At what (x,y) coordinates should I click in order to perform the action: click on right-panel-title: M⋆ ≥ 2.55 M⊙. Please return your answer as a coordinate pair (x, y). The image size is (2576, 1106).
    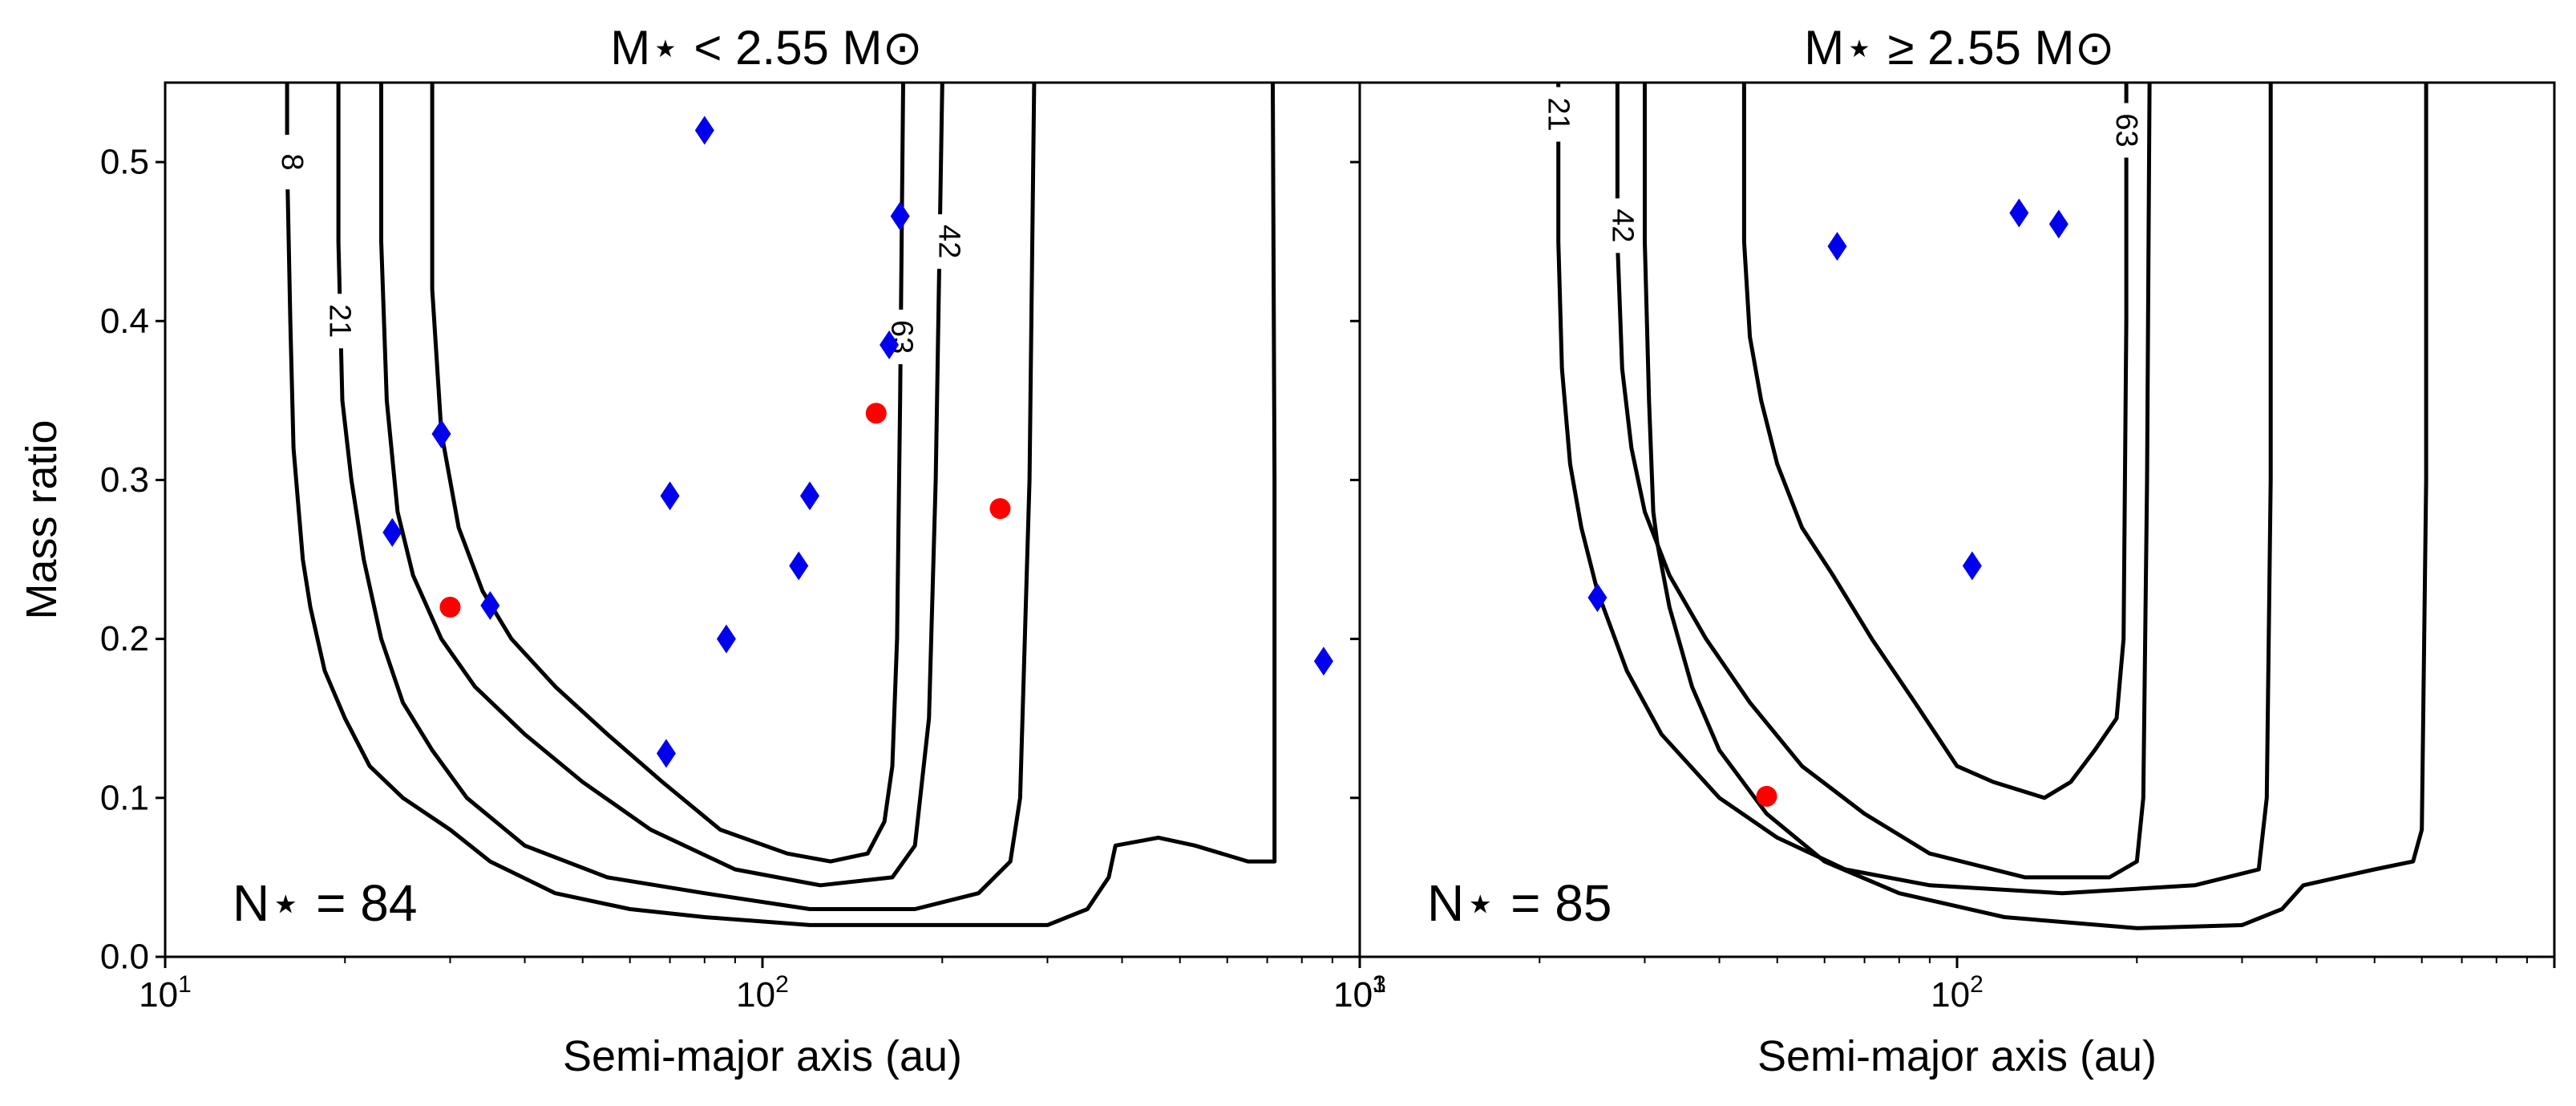
    Looking at the image, I should click on (1959, 48).